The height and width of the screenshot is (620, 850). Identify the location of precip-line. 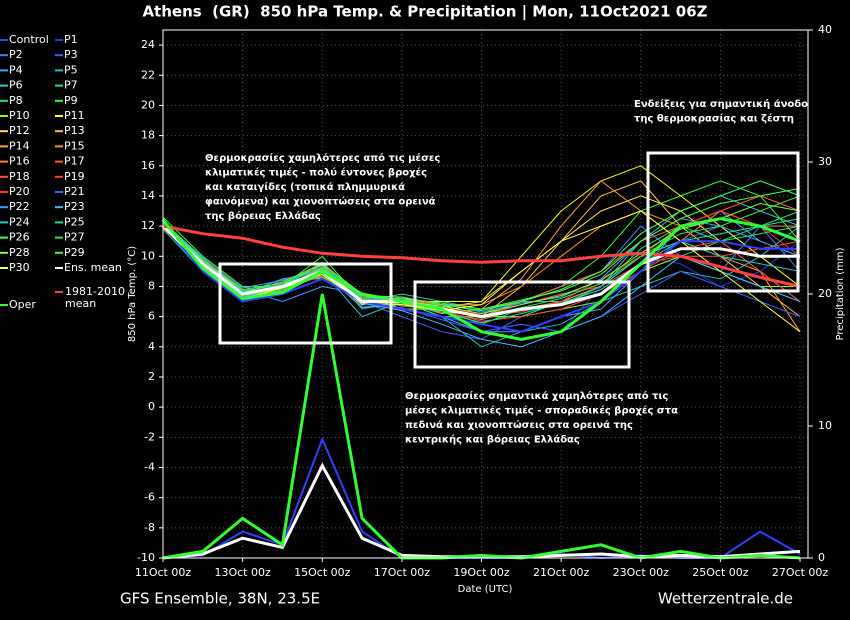
(481, 511).